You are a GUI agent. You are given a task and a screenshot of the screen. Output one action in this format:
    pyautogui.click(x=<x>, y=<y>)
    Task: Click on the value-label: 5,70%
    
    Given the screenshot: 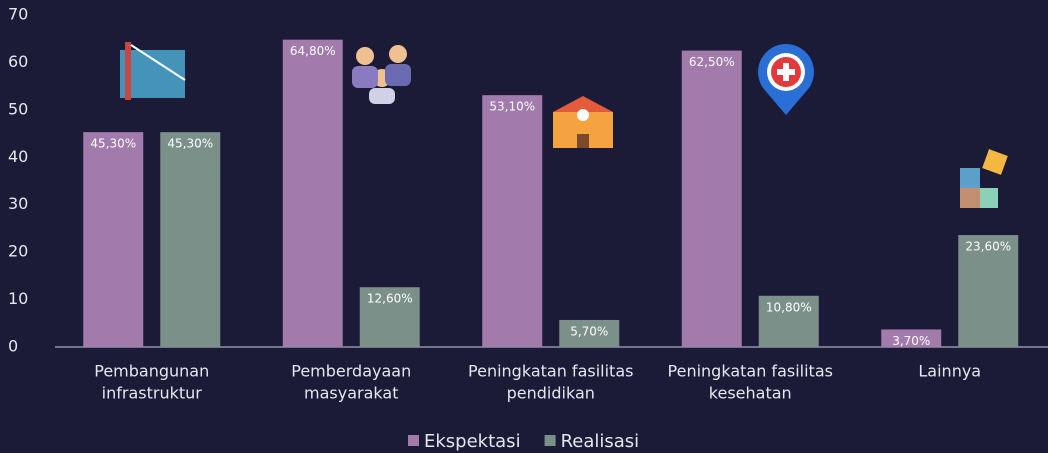 What is the action you would take?
    pyautogui.click(x=589, y=331)
    